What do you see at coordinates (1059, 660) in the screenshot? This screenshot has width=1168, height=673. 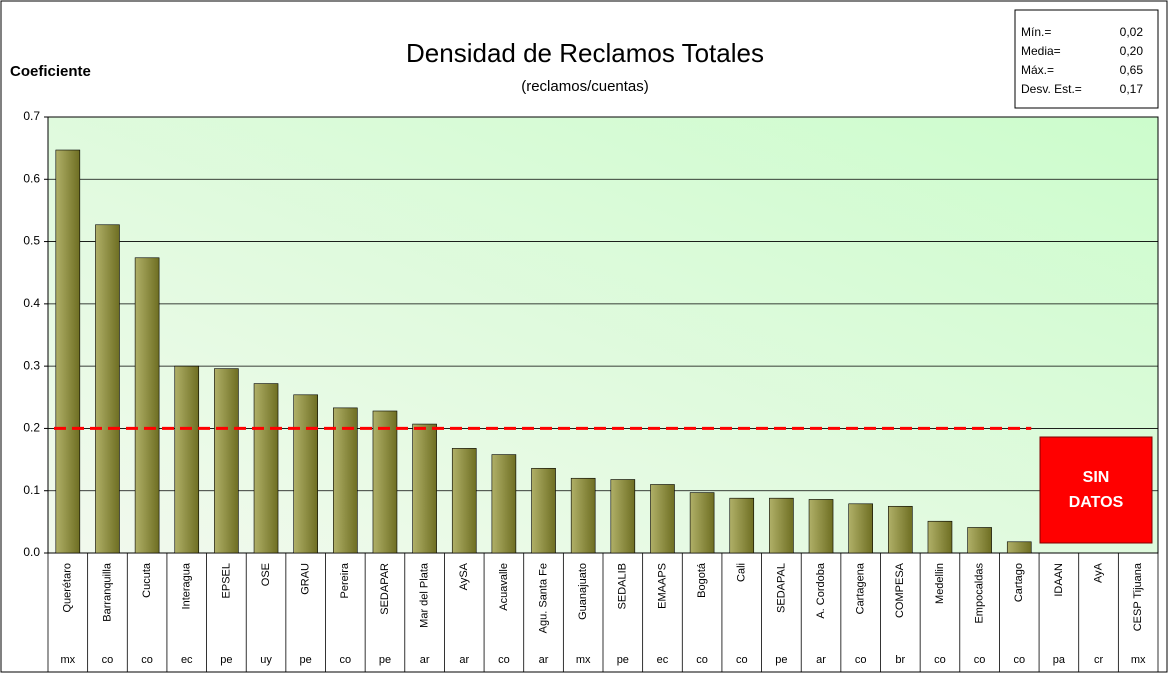 I see `country-label: pa` at bounding box center [1059, 660].